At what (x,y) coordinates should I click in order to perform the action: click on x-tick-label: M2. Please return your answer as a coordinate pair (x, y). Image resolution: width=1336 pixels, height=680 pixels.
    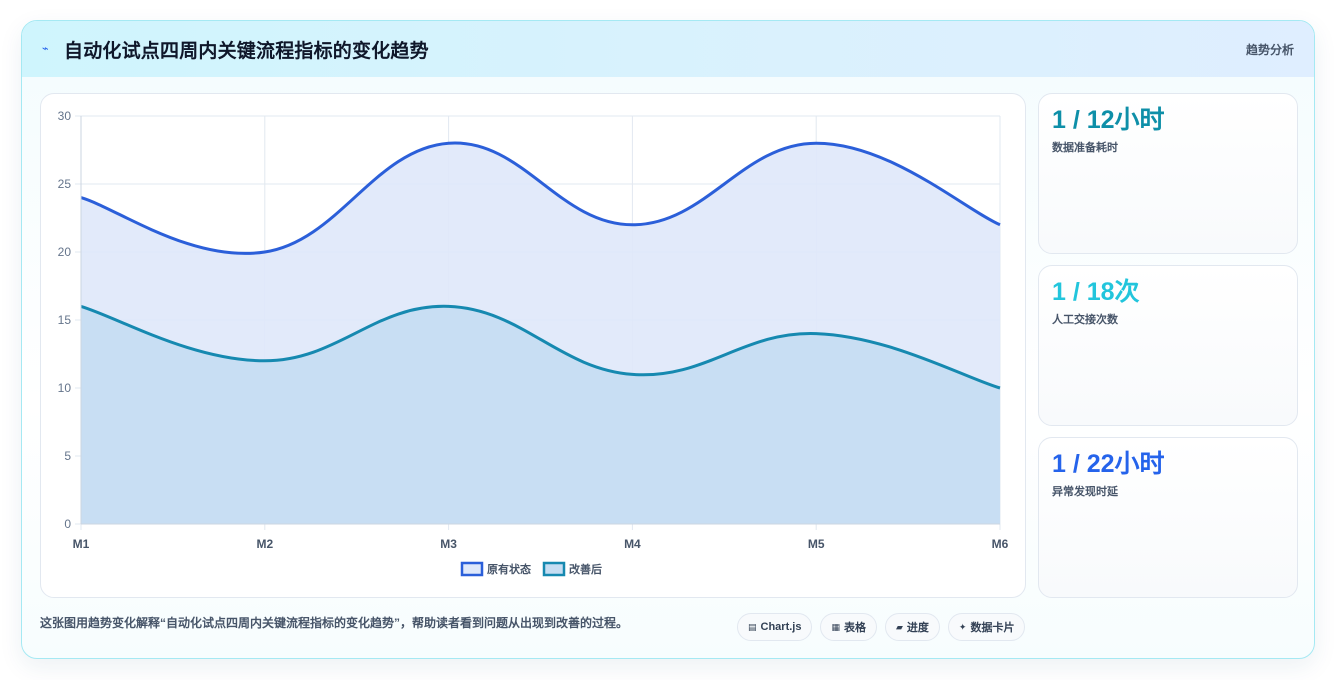
    Looking at the image, I should click on (264, 544).